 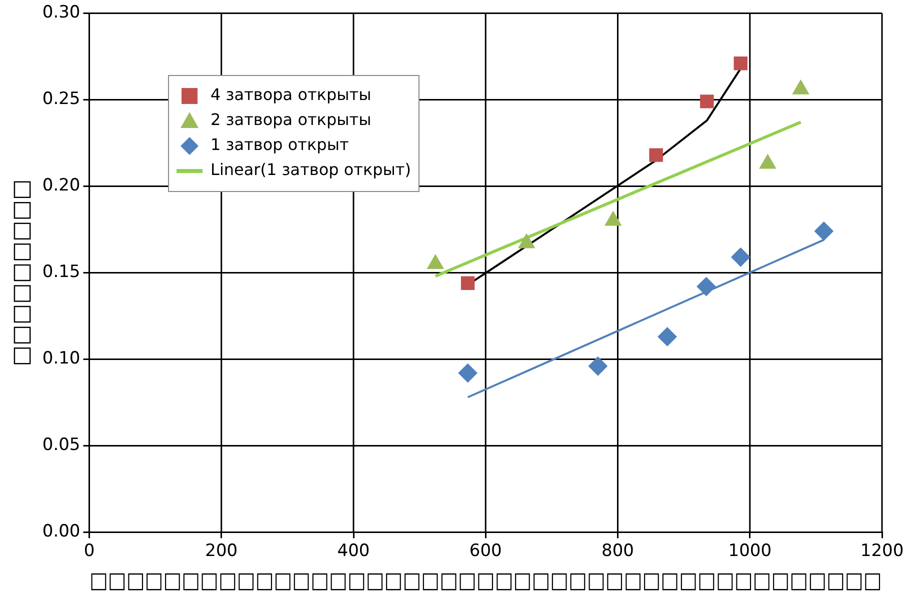 What do you see at coordinates (61, 532) in the screenshot?
I see `y-tick-label: 0.00` at bounding box center [61, 532].